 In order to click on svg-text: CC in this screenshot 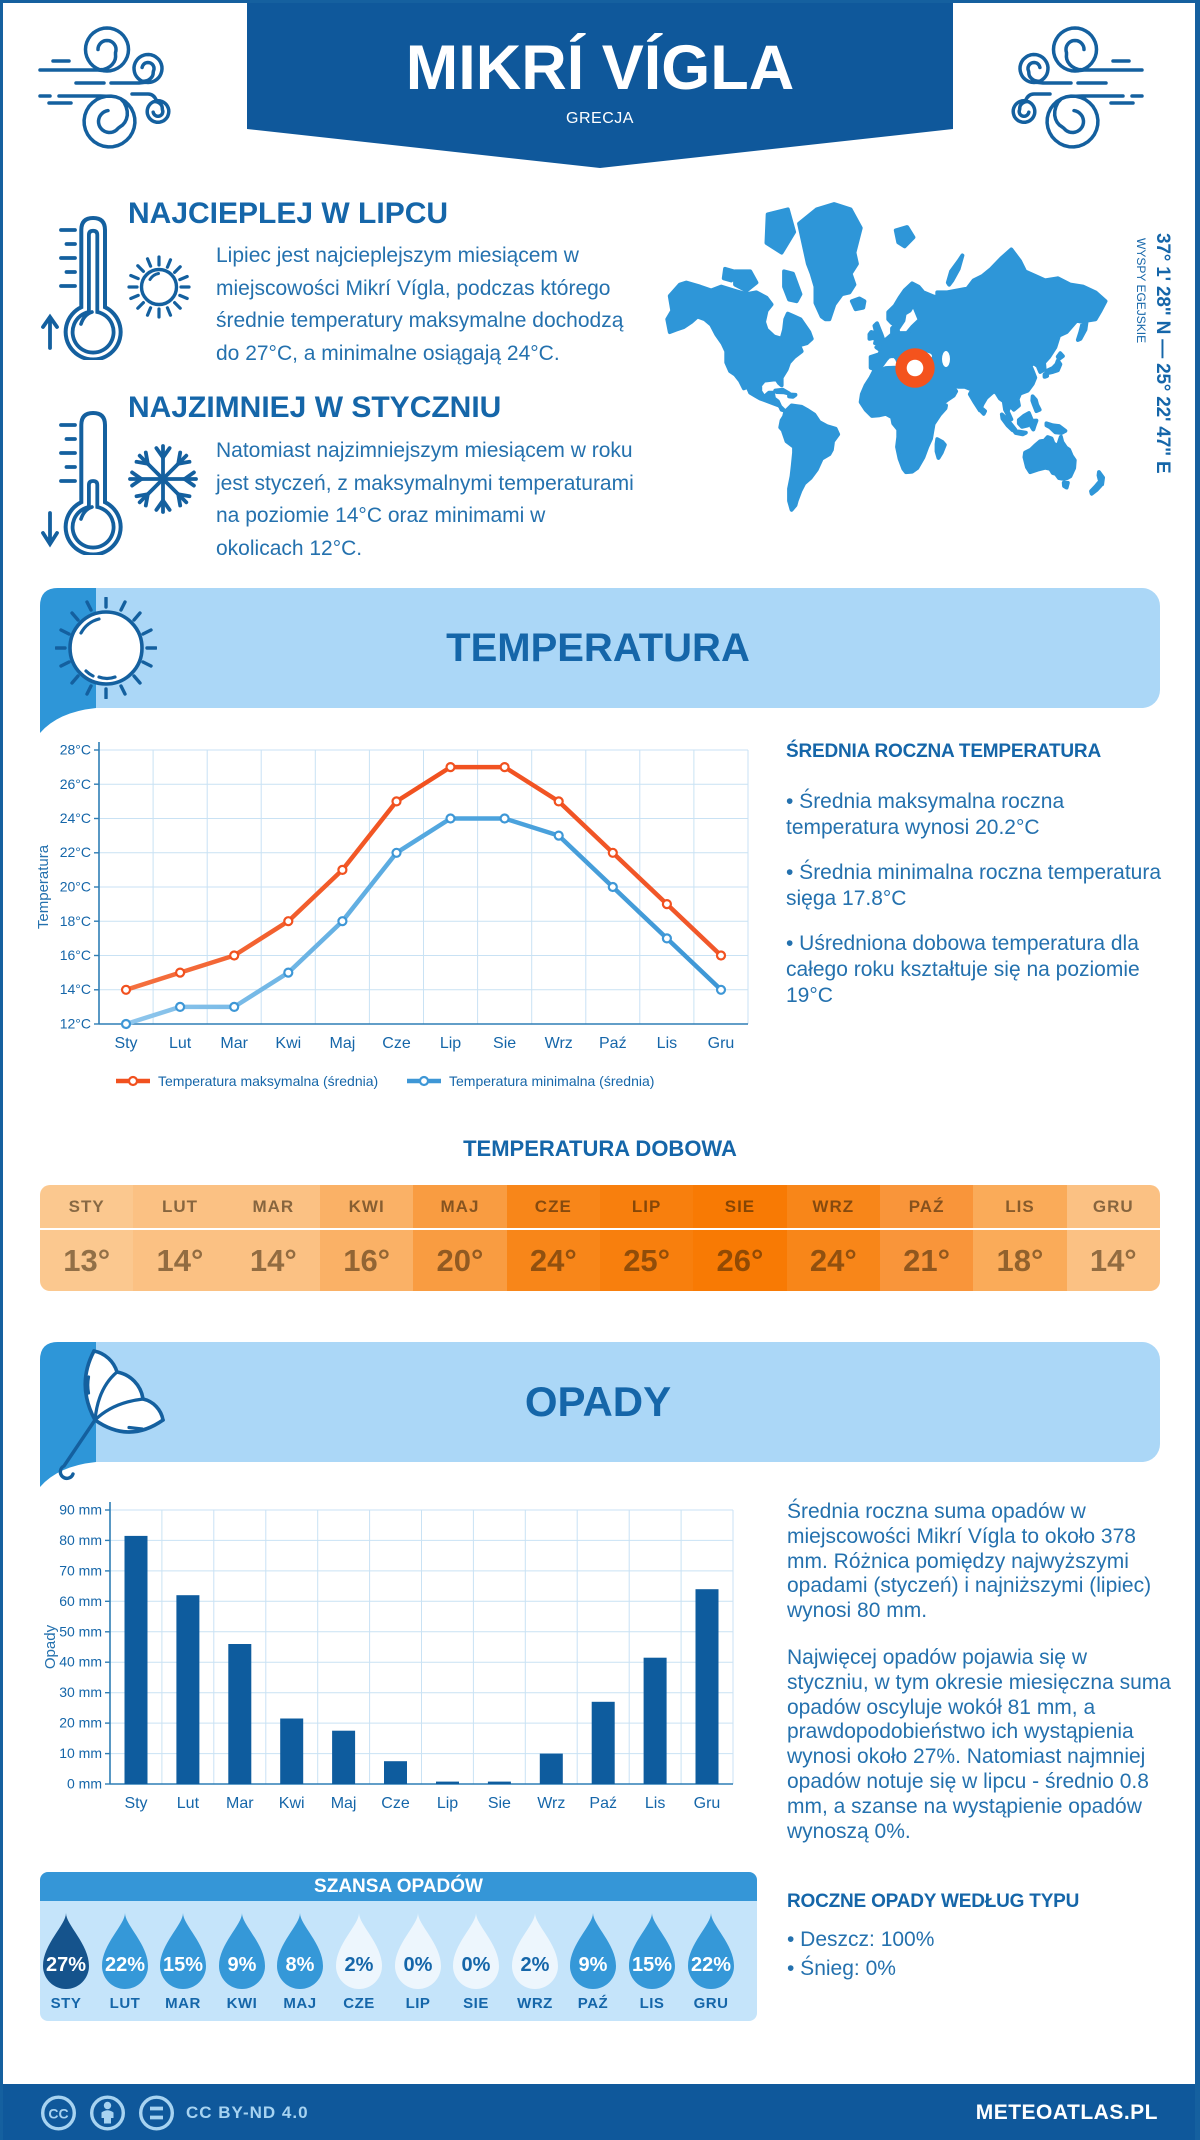, I will do `click(58, 2114)`.